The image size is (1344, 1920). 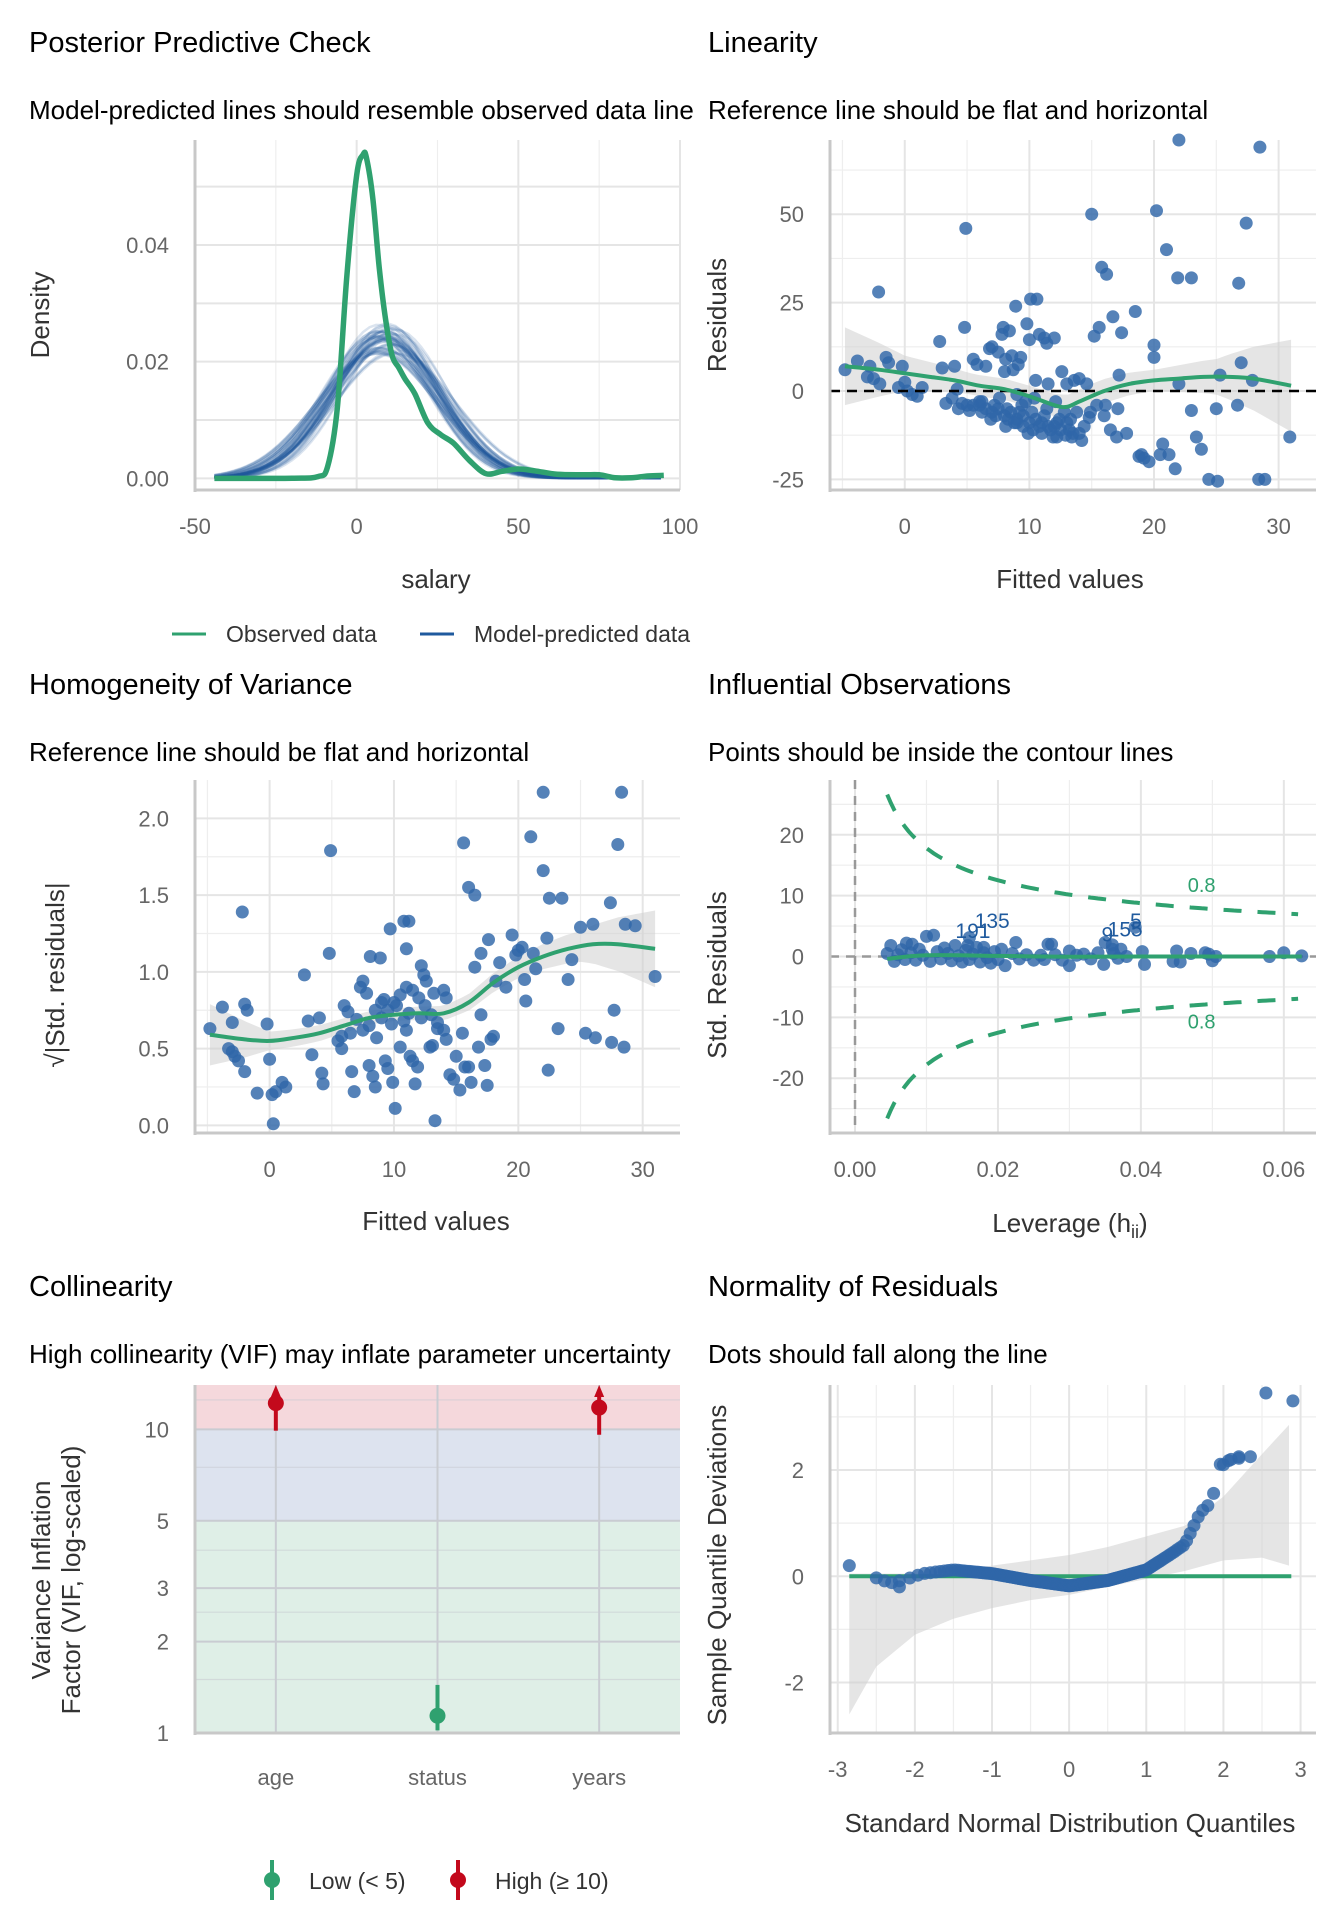 I want to click on legend-label-high: High (≥ 10), so click(x=552, y=1881).